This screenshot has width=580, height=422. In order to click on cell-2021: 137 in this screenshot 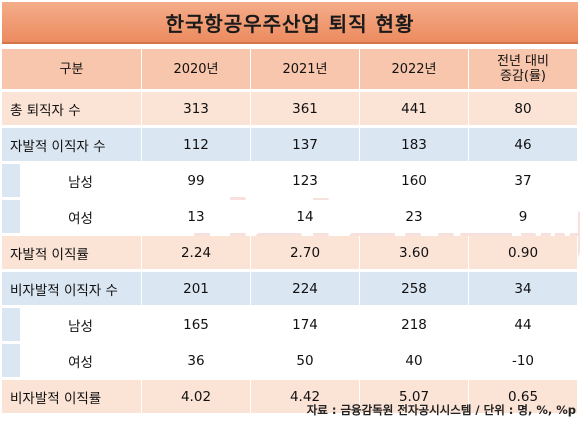, I will do `click(305, 144)`.